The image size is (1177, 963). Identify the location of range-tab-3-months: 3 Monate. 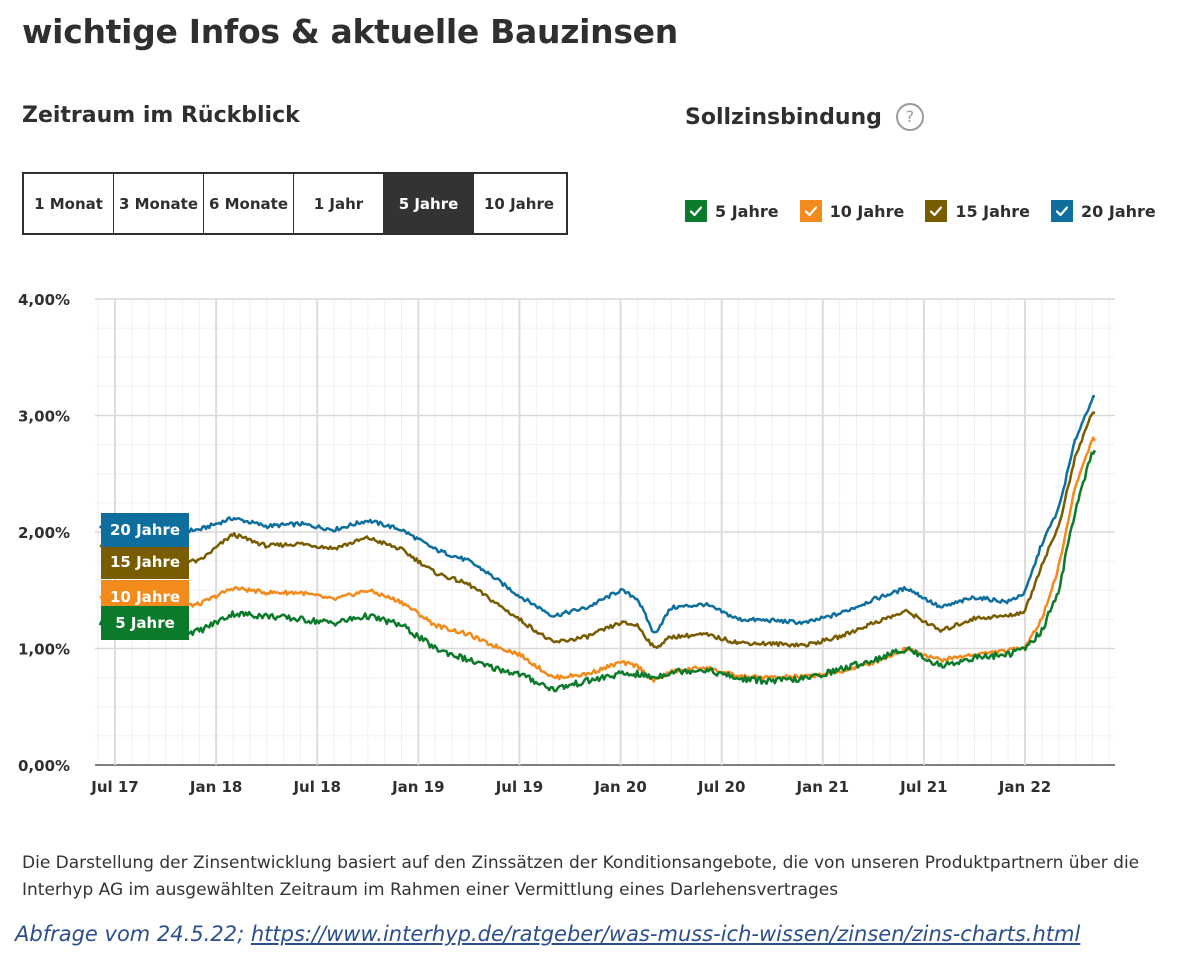
(159, 203).